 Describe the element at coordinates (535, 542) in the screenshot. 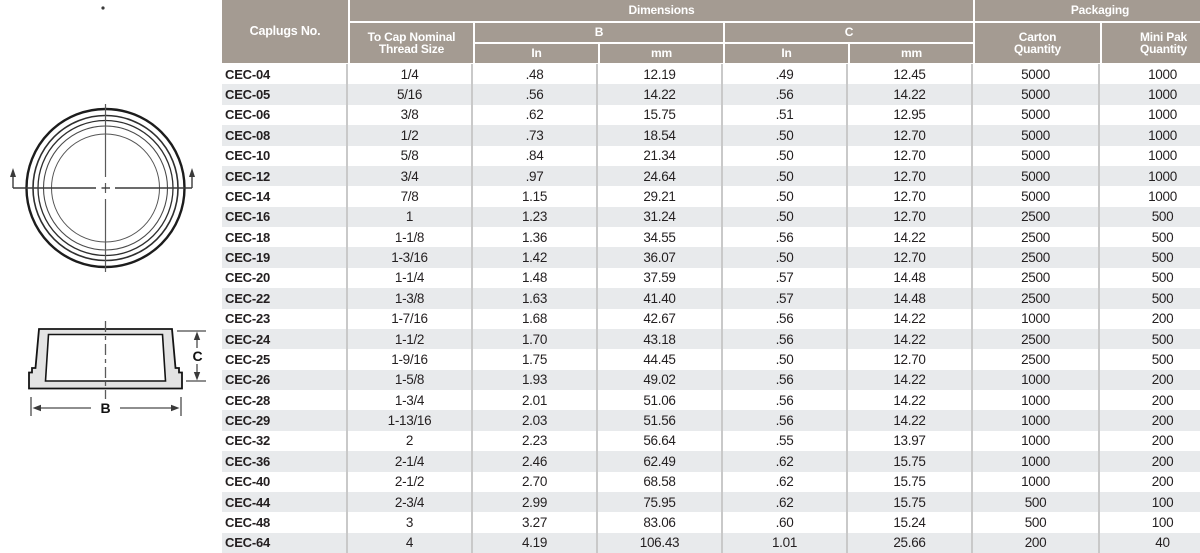

I see `cell-b-in: 4.19` at that location.